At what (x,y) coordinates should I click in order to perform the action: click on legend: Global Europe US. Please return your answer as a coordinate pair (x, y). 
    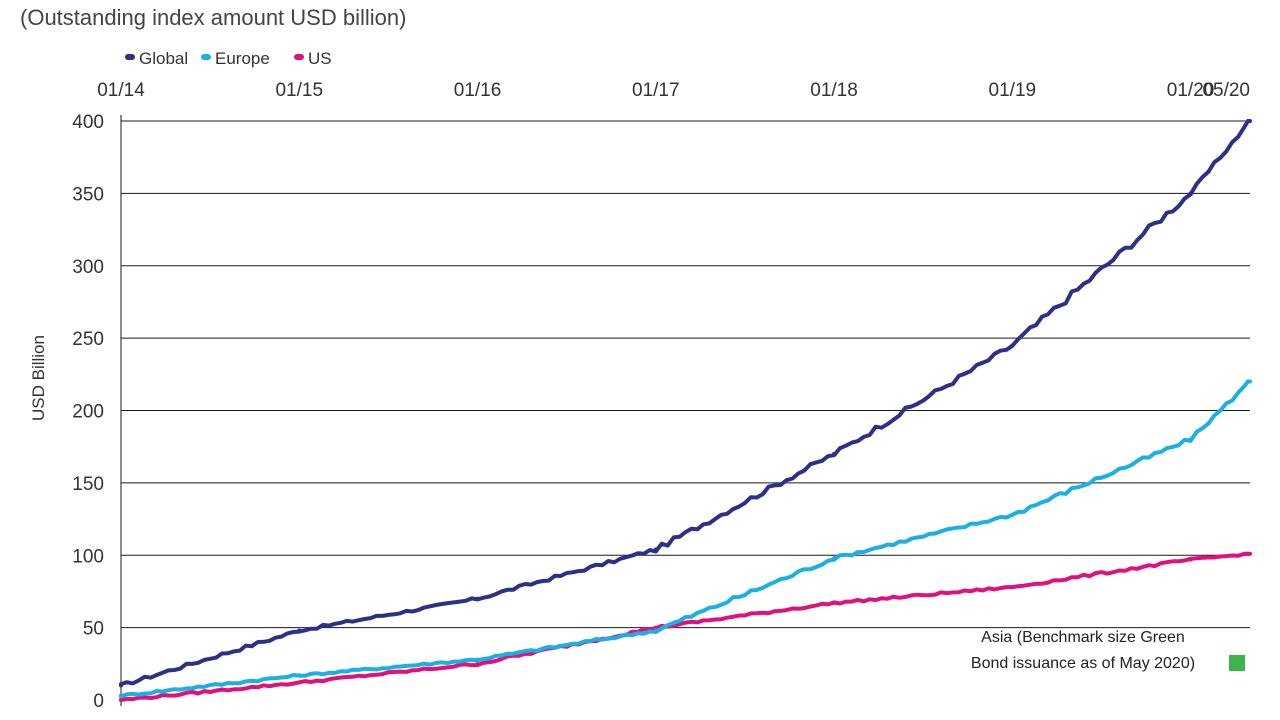
    Looking at the image, I should click on (228, 58).